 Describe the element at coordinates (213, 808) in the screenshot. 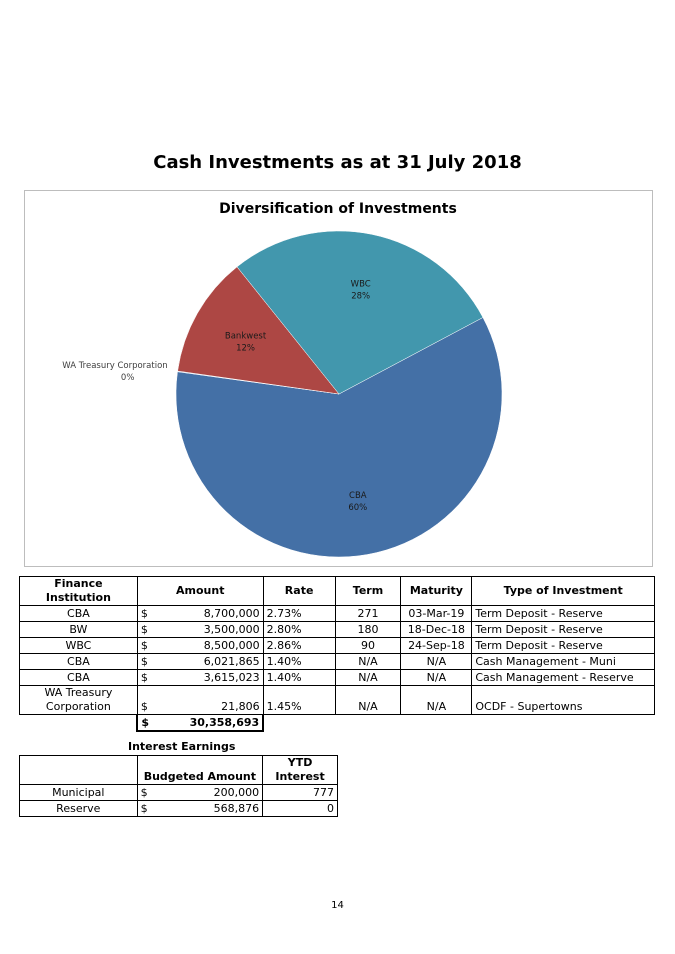

I see `budgeted-cell: 568,876` at that location.